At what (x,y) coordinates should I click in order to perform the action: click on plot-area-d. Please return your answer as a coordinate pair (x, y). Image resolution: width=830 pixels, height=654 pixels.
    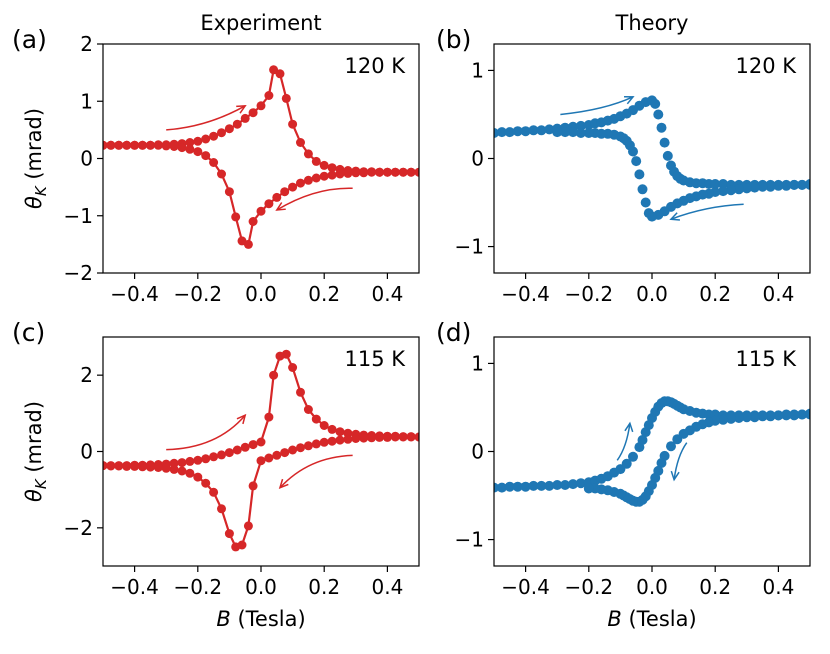
    Looking at the image, I should click on (652, 451).